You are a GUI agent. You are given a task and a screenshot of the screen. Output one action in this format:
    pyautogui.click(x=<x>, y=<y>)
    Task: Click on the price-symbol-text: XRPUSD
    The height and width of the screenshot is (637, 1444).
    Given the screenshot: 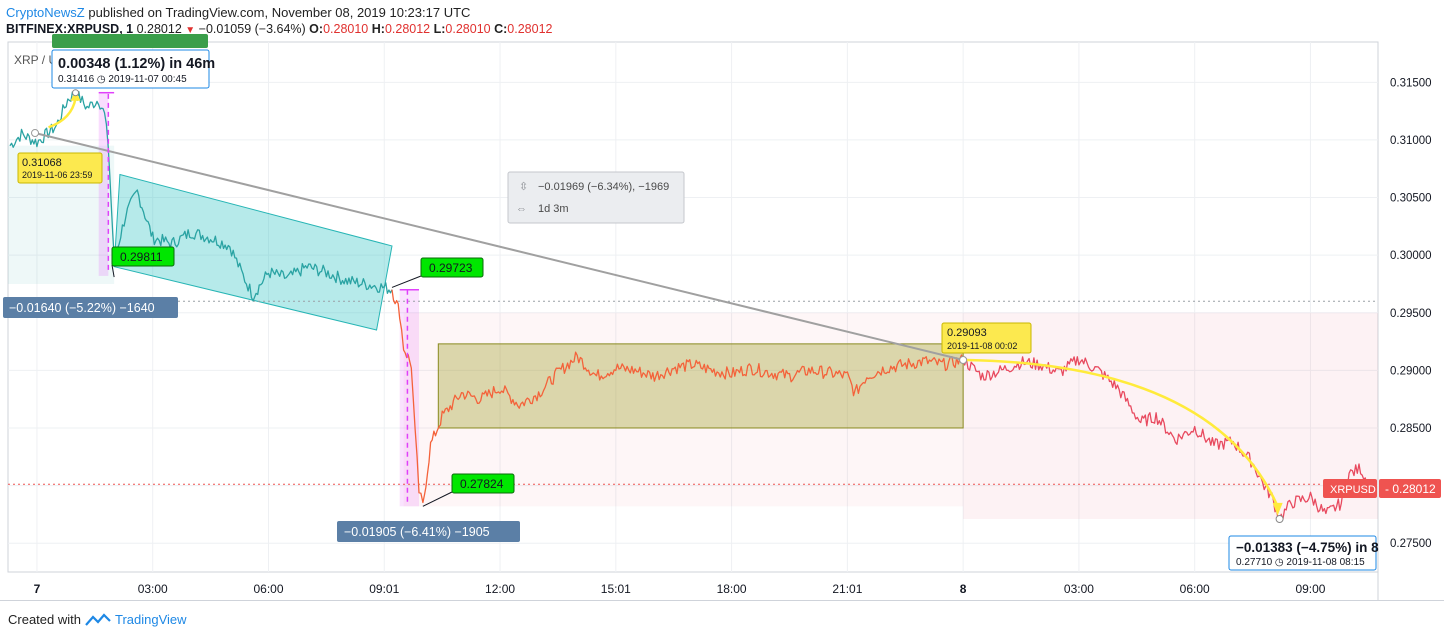 What is the action you would take?
    pyautogui.click(x=1353, y=490)
    